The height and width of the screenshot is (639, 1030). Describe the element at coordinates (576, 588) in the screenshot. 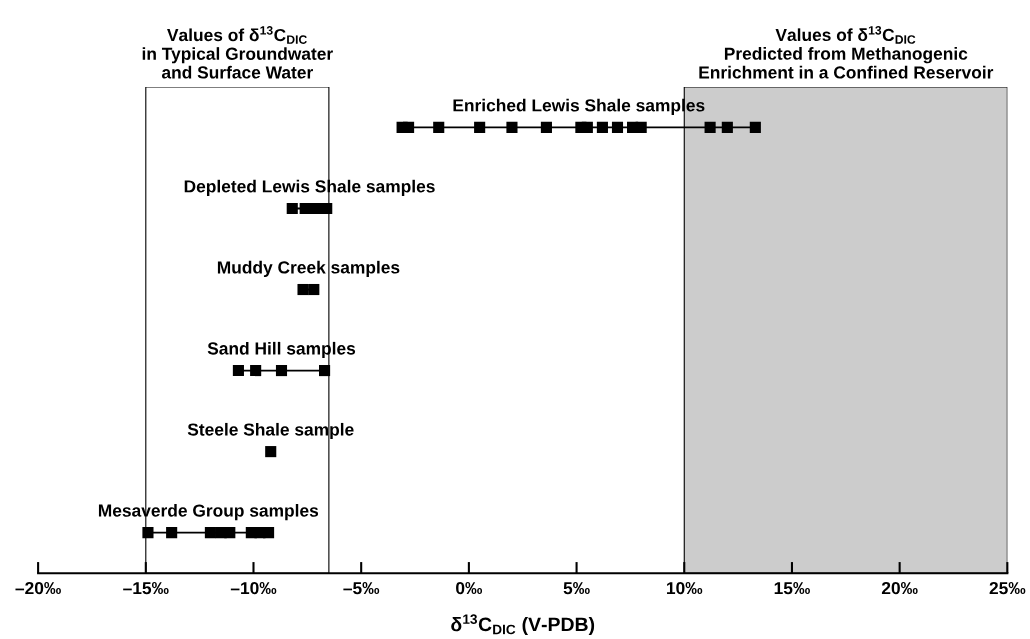

I see `x-tick-label: 5‰` at that location.